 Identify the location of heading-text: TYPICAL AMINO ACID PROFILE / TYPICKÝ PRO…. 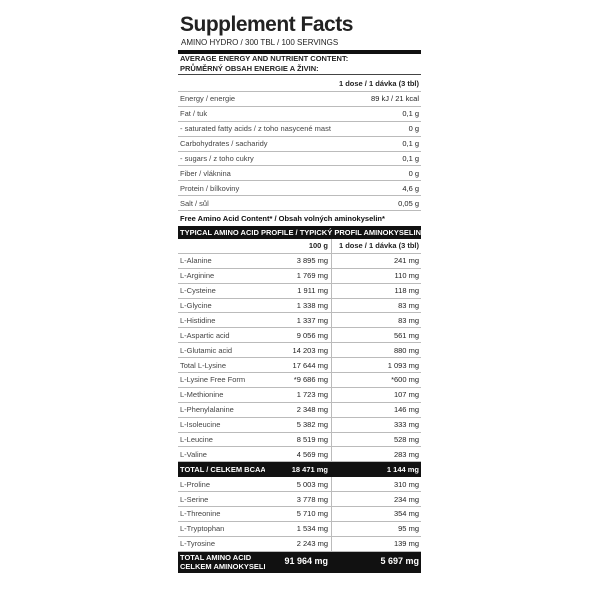
(300, 232).